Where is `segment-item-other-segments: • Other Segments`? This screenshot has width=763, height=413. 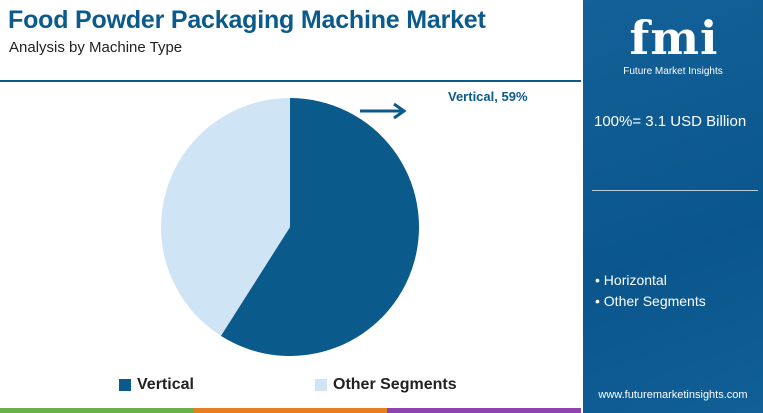 segment-item-other-segments: • Other Segments is located at coordinates (650, 301).